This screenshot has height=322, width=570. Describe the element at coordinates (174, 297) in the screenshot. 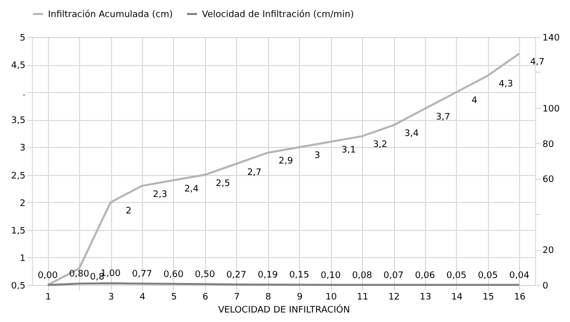

I see `x-tick-label: 5` at that location.